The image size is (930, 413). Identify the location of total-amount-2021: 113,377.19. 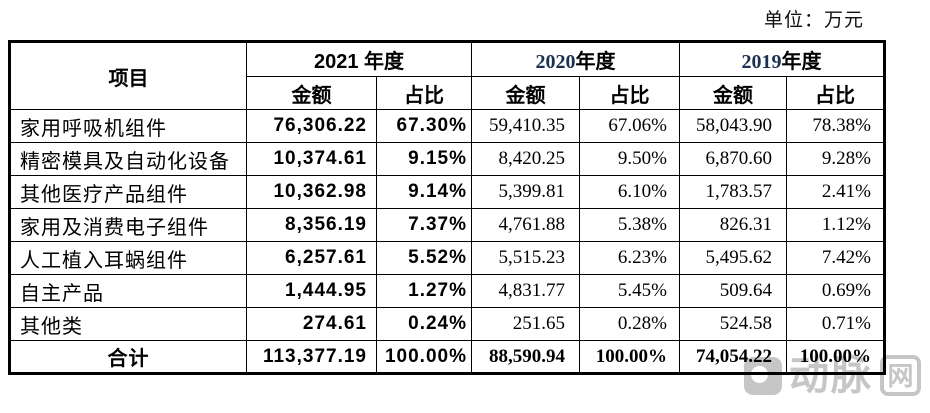
(311, 357).